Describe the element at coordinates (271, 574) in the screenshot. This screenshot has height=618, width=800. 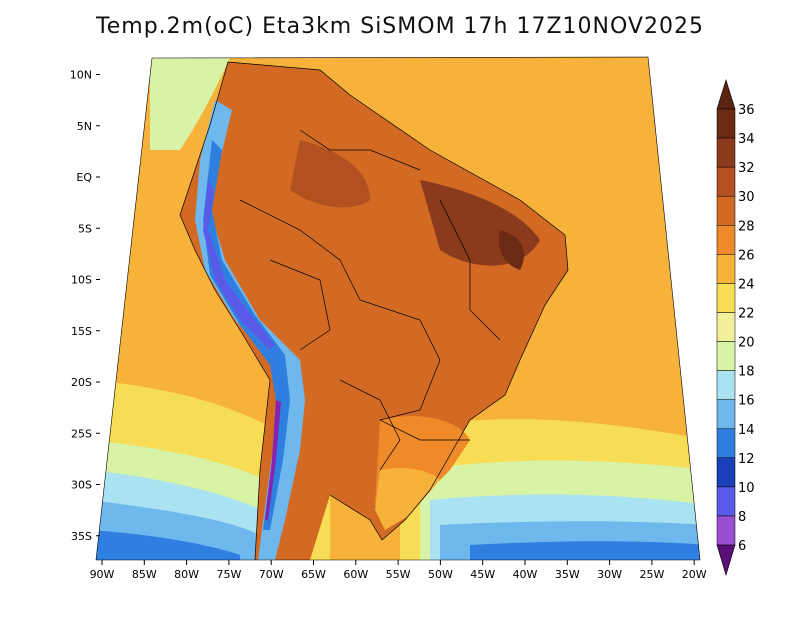
I see `lon-tick-label: 70W` at that location.